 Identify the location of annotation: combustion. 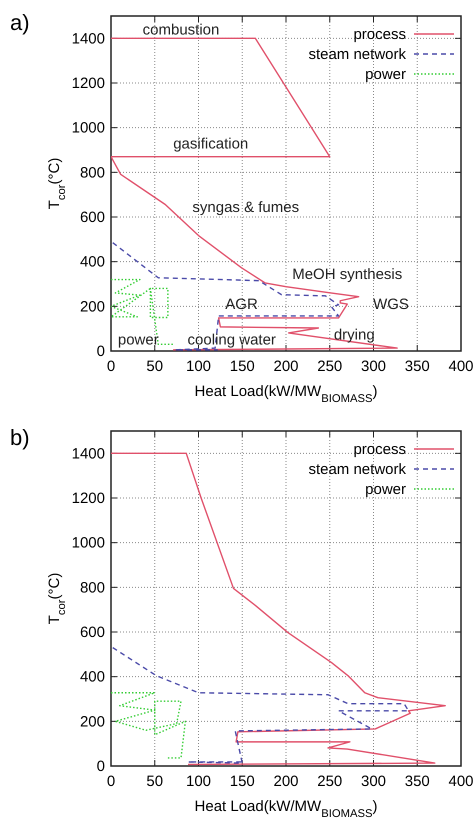
(181, 29).